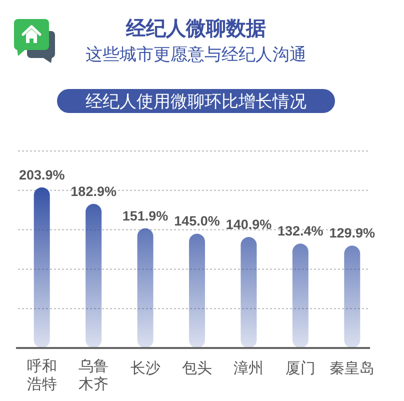 Image resolution: width=404 pixels, height=401 pixels. Describe the element at coordinates (352, 368) in the screenshot. I see `x-tick-label: 秦皇岛` at that location.